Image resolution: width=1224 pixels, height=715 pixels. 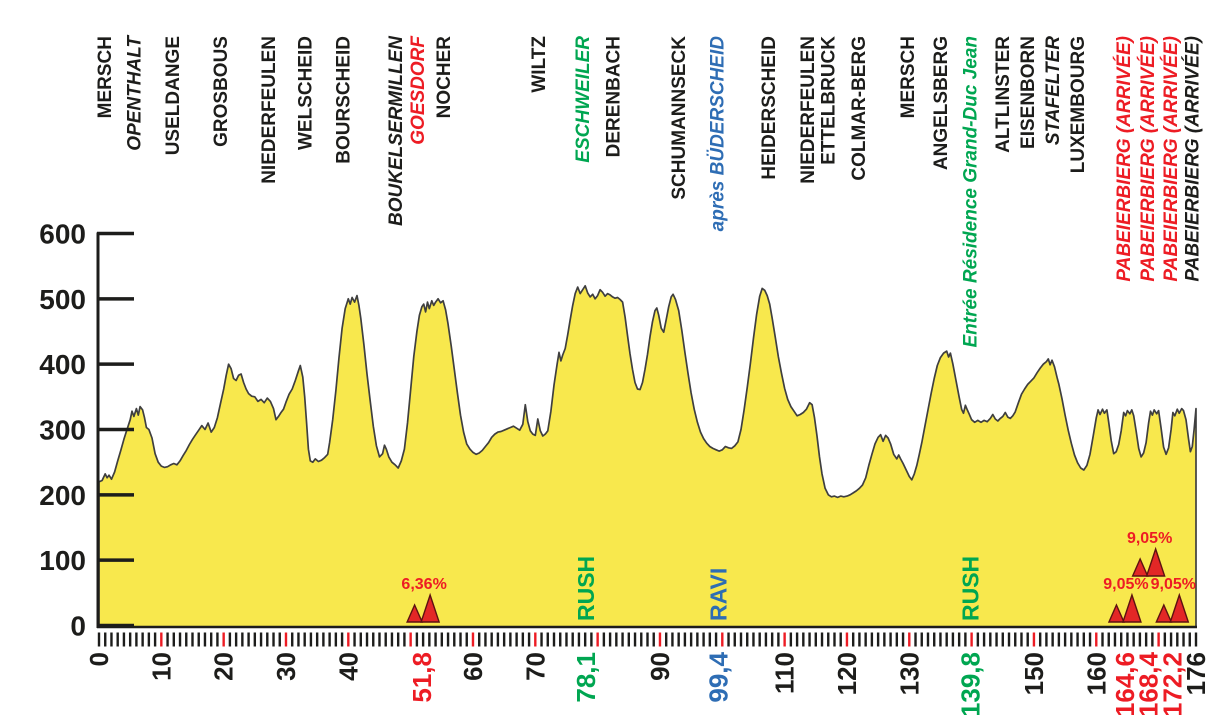 I want to click on city-label: ANGELSBERG, so click(x=941, y=103).